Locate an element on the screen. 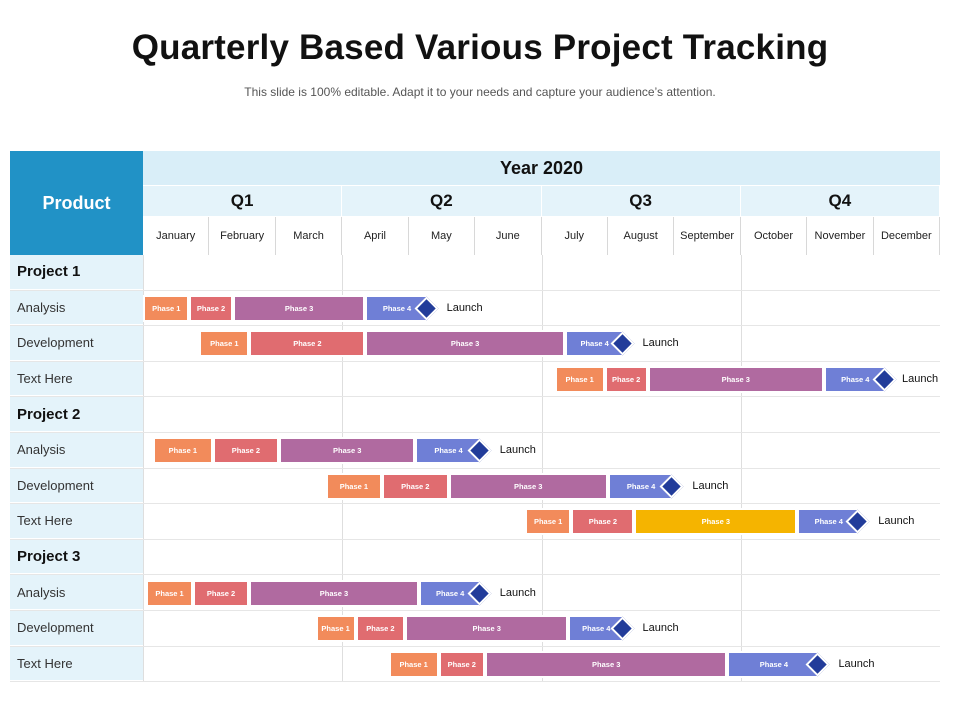 This screenshot has width=960, height=720. quarter-q3: Q3 is located at coordinates (641, 201).